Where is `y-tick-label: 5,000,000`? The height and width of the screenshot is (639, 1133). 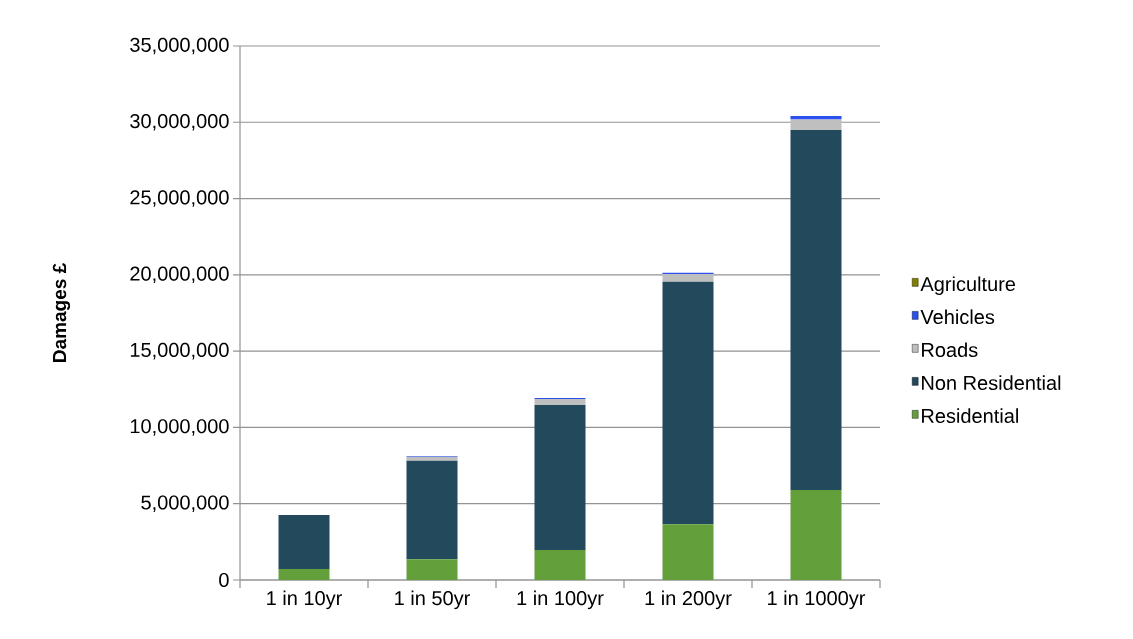 y-tick-label: 5,000,000 is located at coordinates (185, 503).